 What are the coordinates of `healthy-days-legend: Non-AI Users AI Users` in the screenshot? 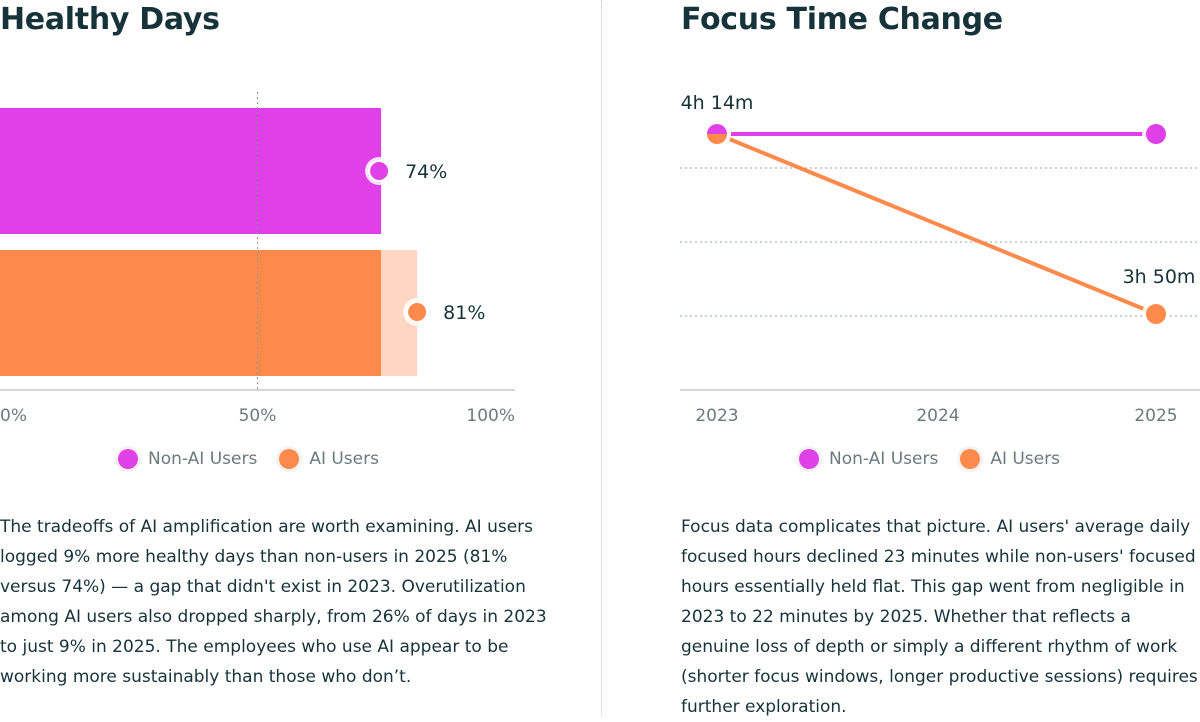 It's located at (259, 459).